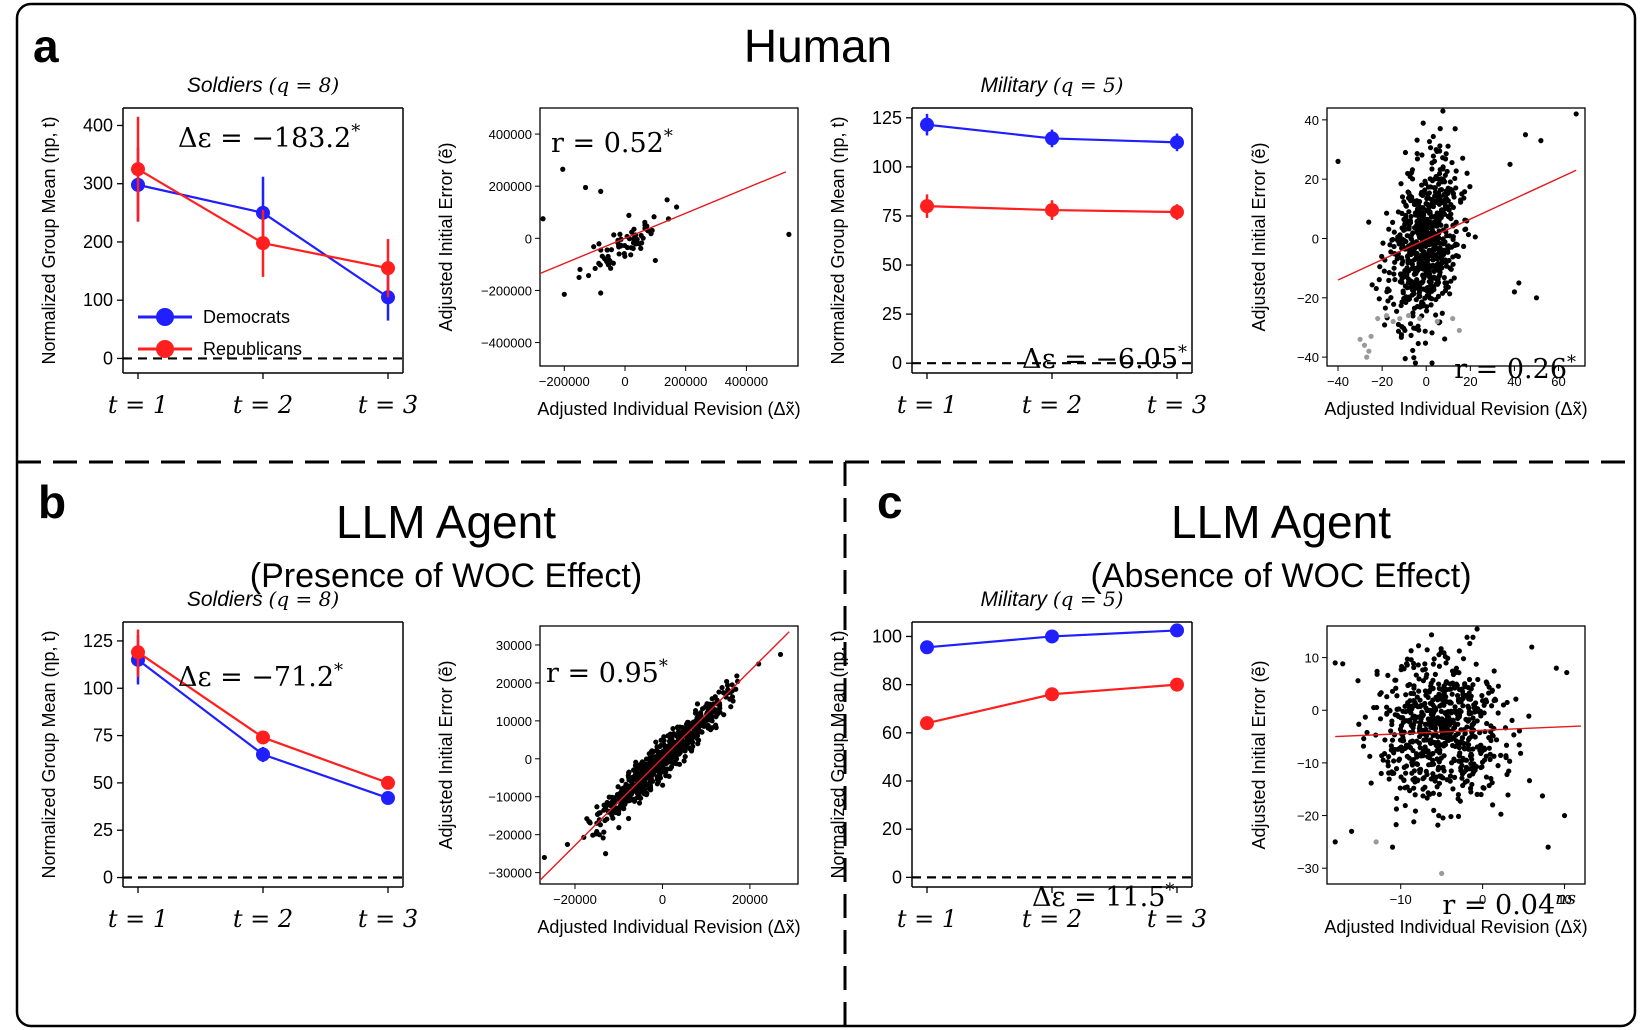  Describe the element at coordinates (838, 240) in the screenshot. I see `y-axis-label: Normalized Group Mean (ηp, t)` at that location.